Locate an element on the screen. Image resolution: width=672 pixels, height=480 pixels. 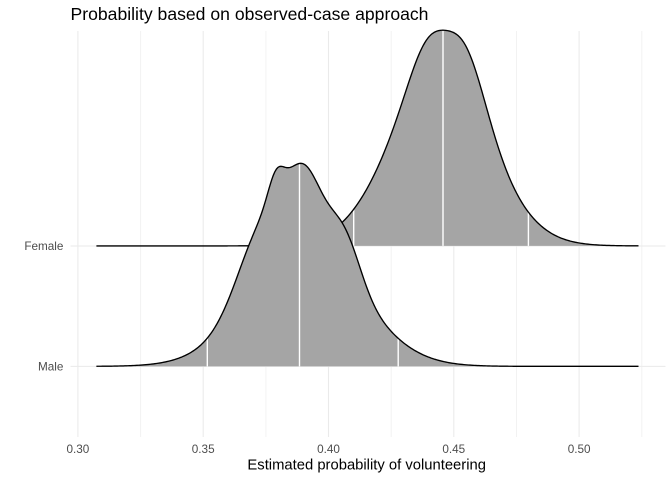
svg-text: 0.30 is located at coordinates (77, 449).